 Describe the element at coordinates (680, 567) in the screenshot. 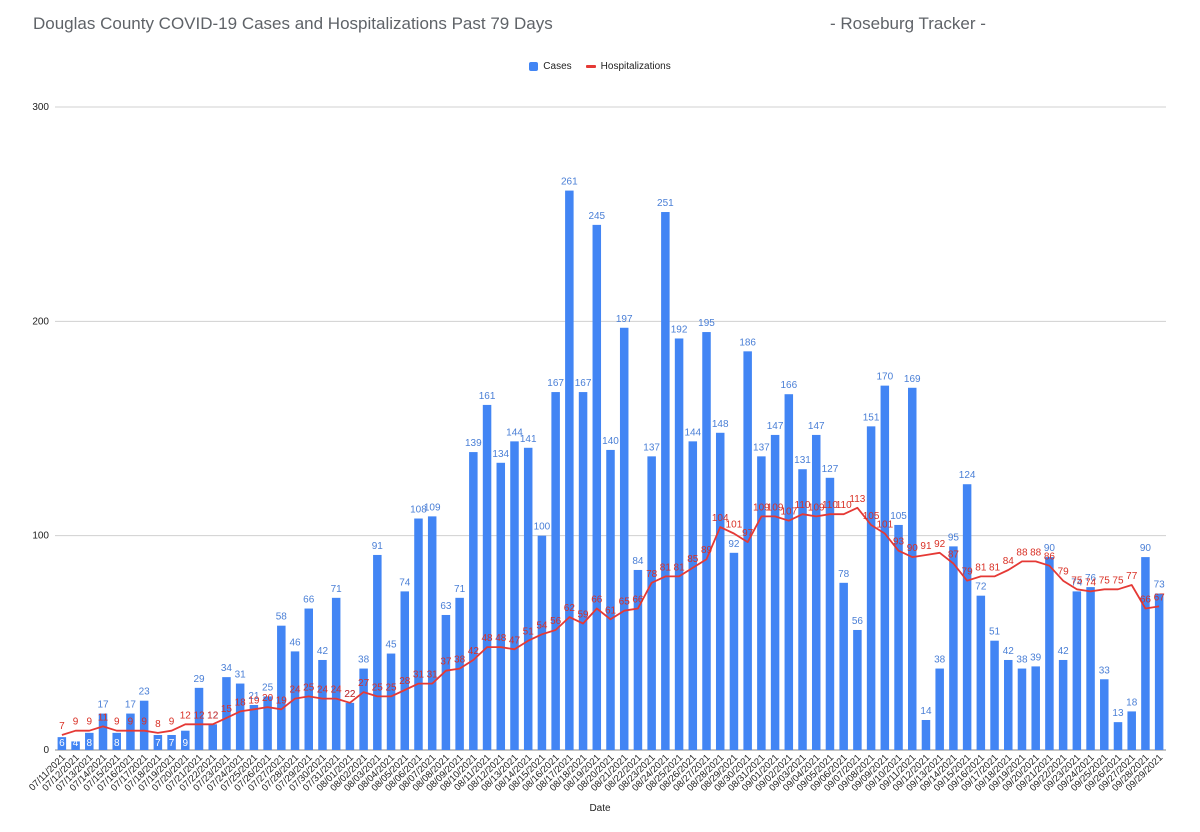

I see `data-label-hospitalizations: 81` at that location.